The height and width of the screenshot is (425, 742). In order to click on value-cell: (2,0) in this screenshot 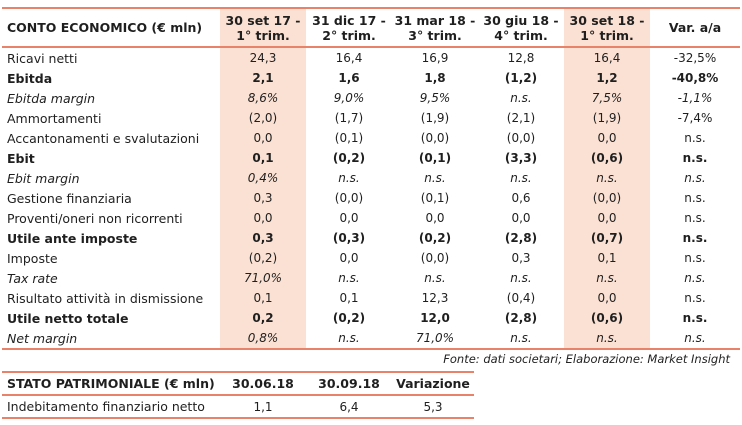, I will do `click(263, 118)`.